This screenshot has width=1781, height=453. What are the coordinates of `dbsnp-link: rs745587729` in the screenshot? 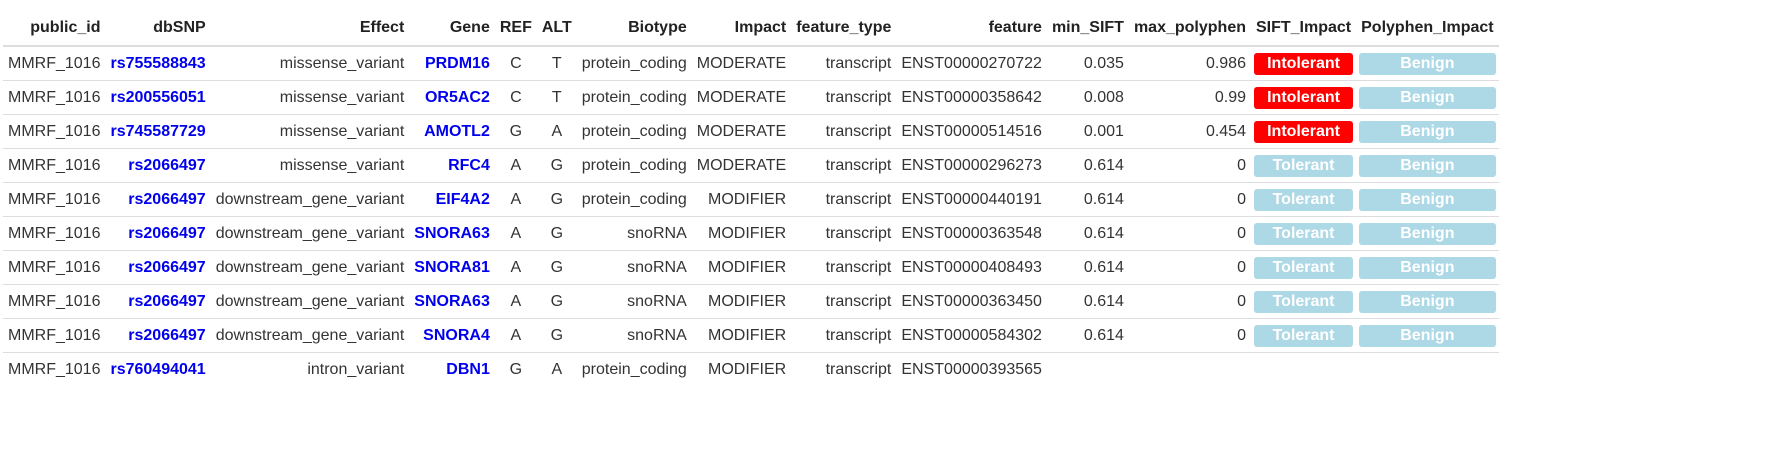 It's located at (158, 131).